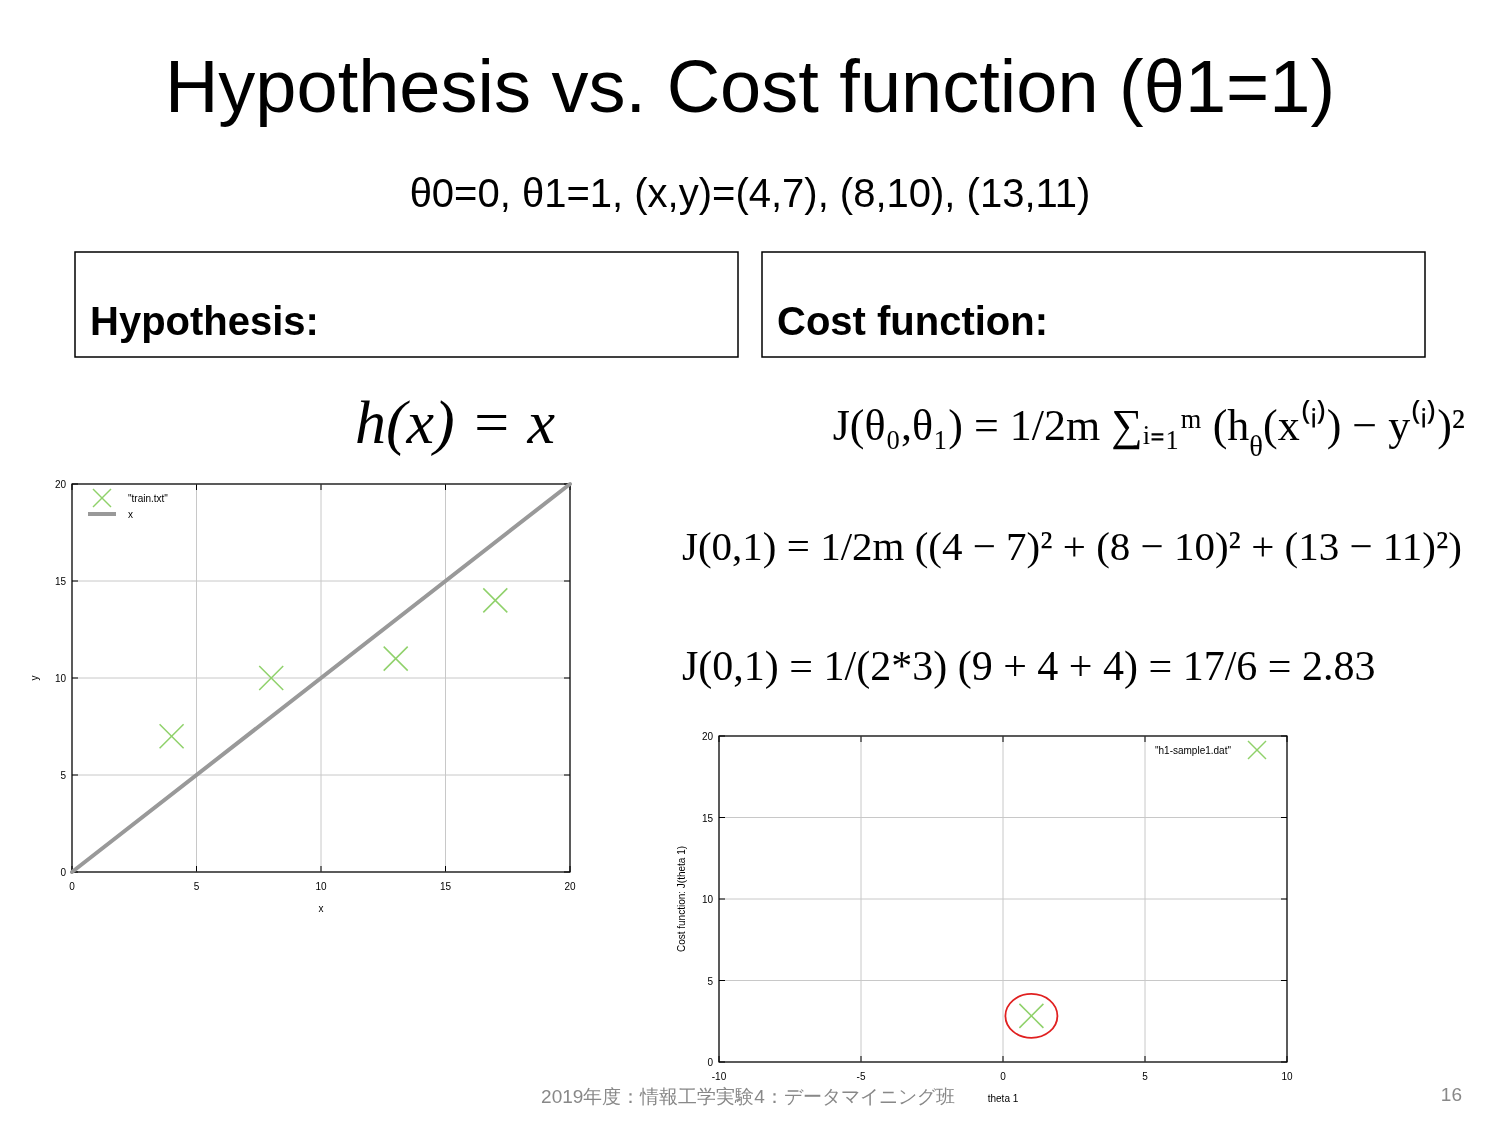  I want to click on text: θ0=0, θ1=1, (x,y)=(4,7), (8,10), (13,11), so click(750, 193).